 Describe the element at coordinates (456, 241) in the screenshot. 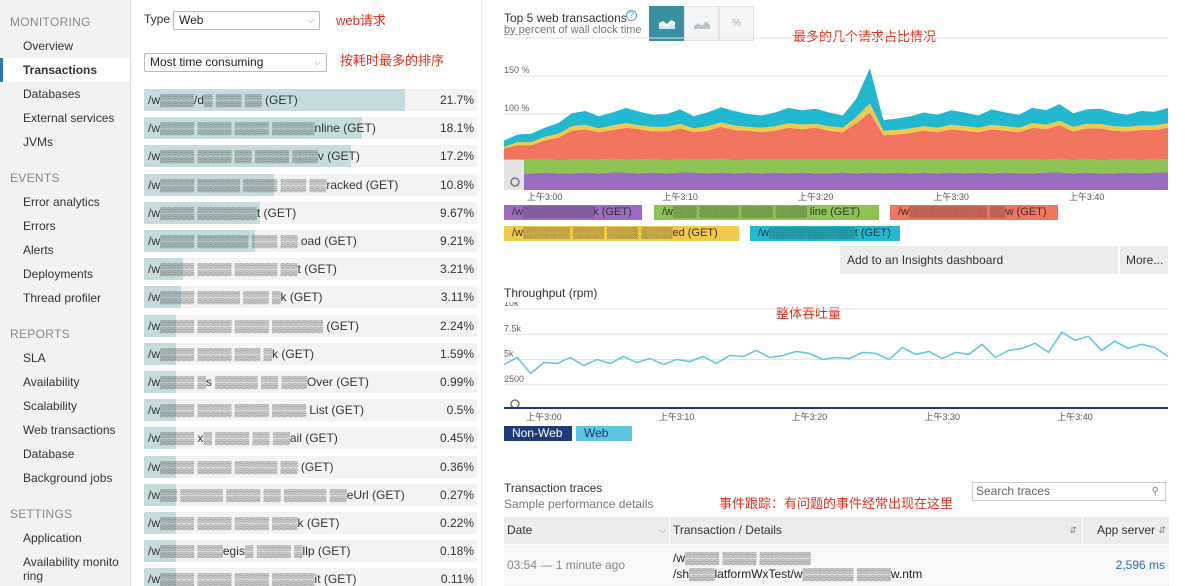

I see `transaction-percent: 9.21%` at that location.